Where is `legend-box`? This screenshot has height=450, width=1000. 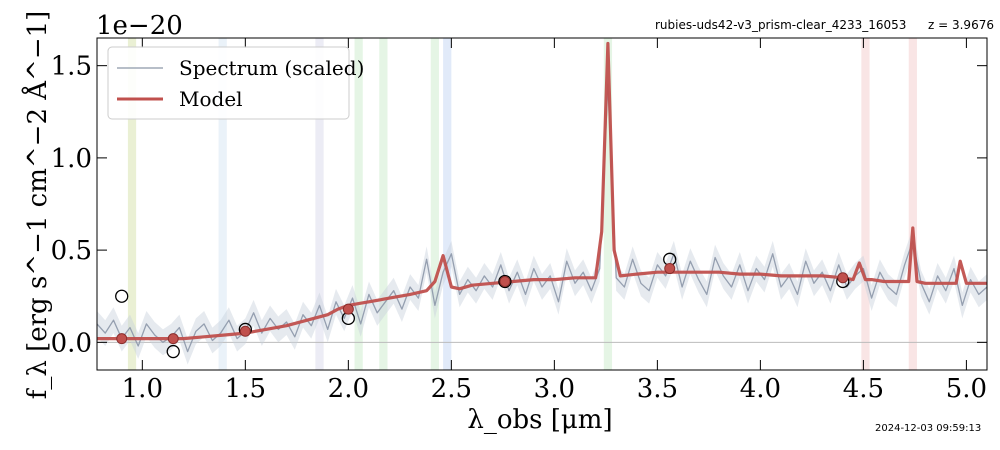
legend-box is located at coordinates (228, 83).